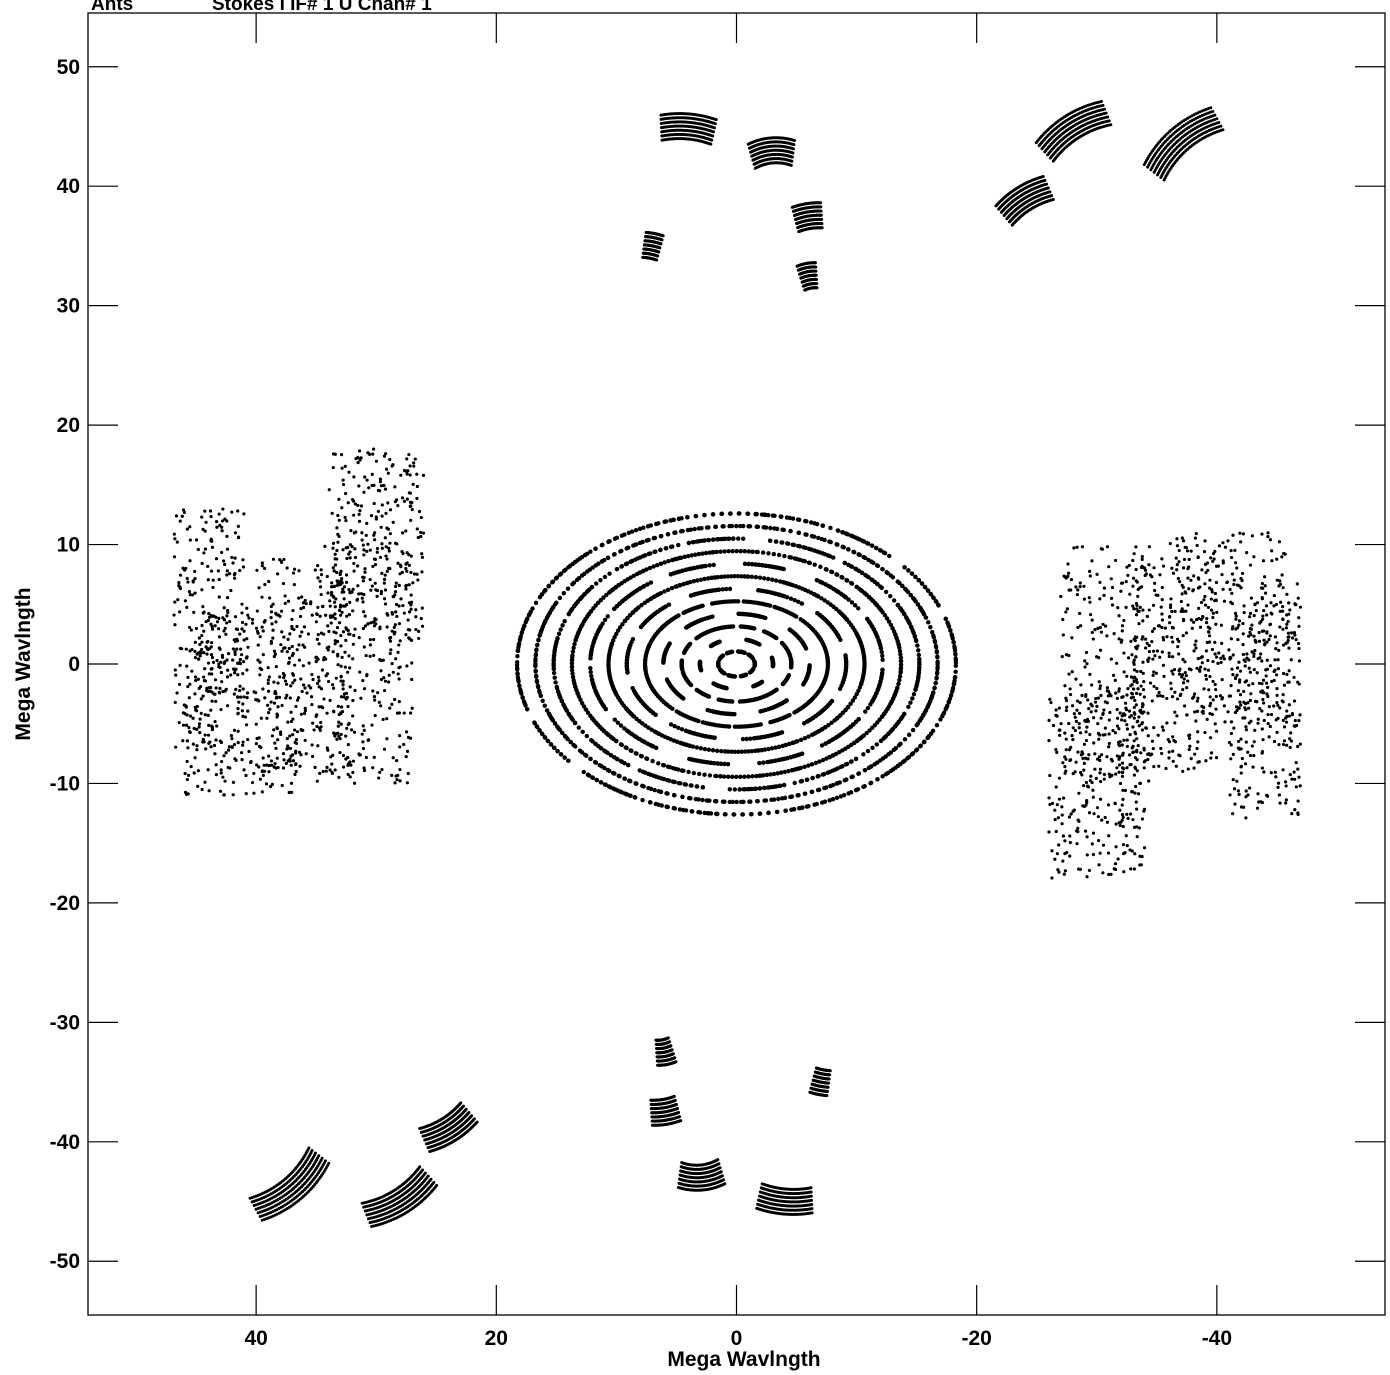  I want to click on y-tick-label: 0, so click(74, 664).